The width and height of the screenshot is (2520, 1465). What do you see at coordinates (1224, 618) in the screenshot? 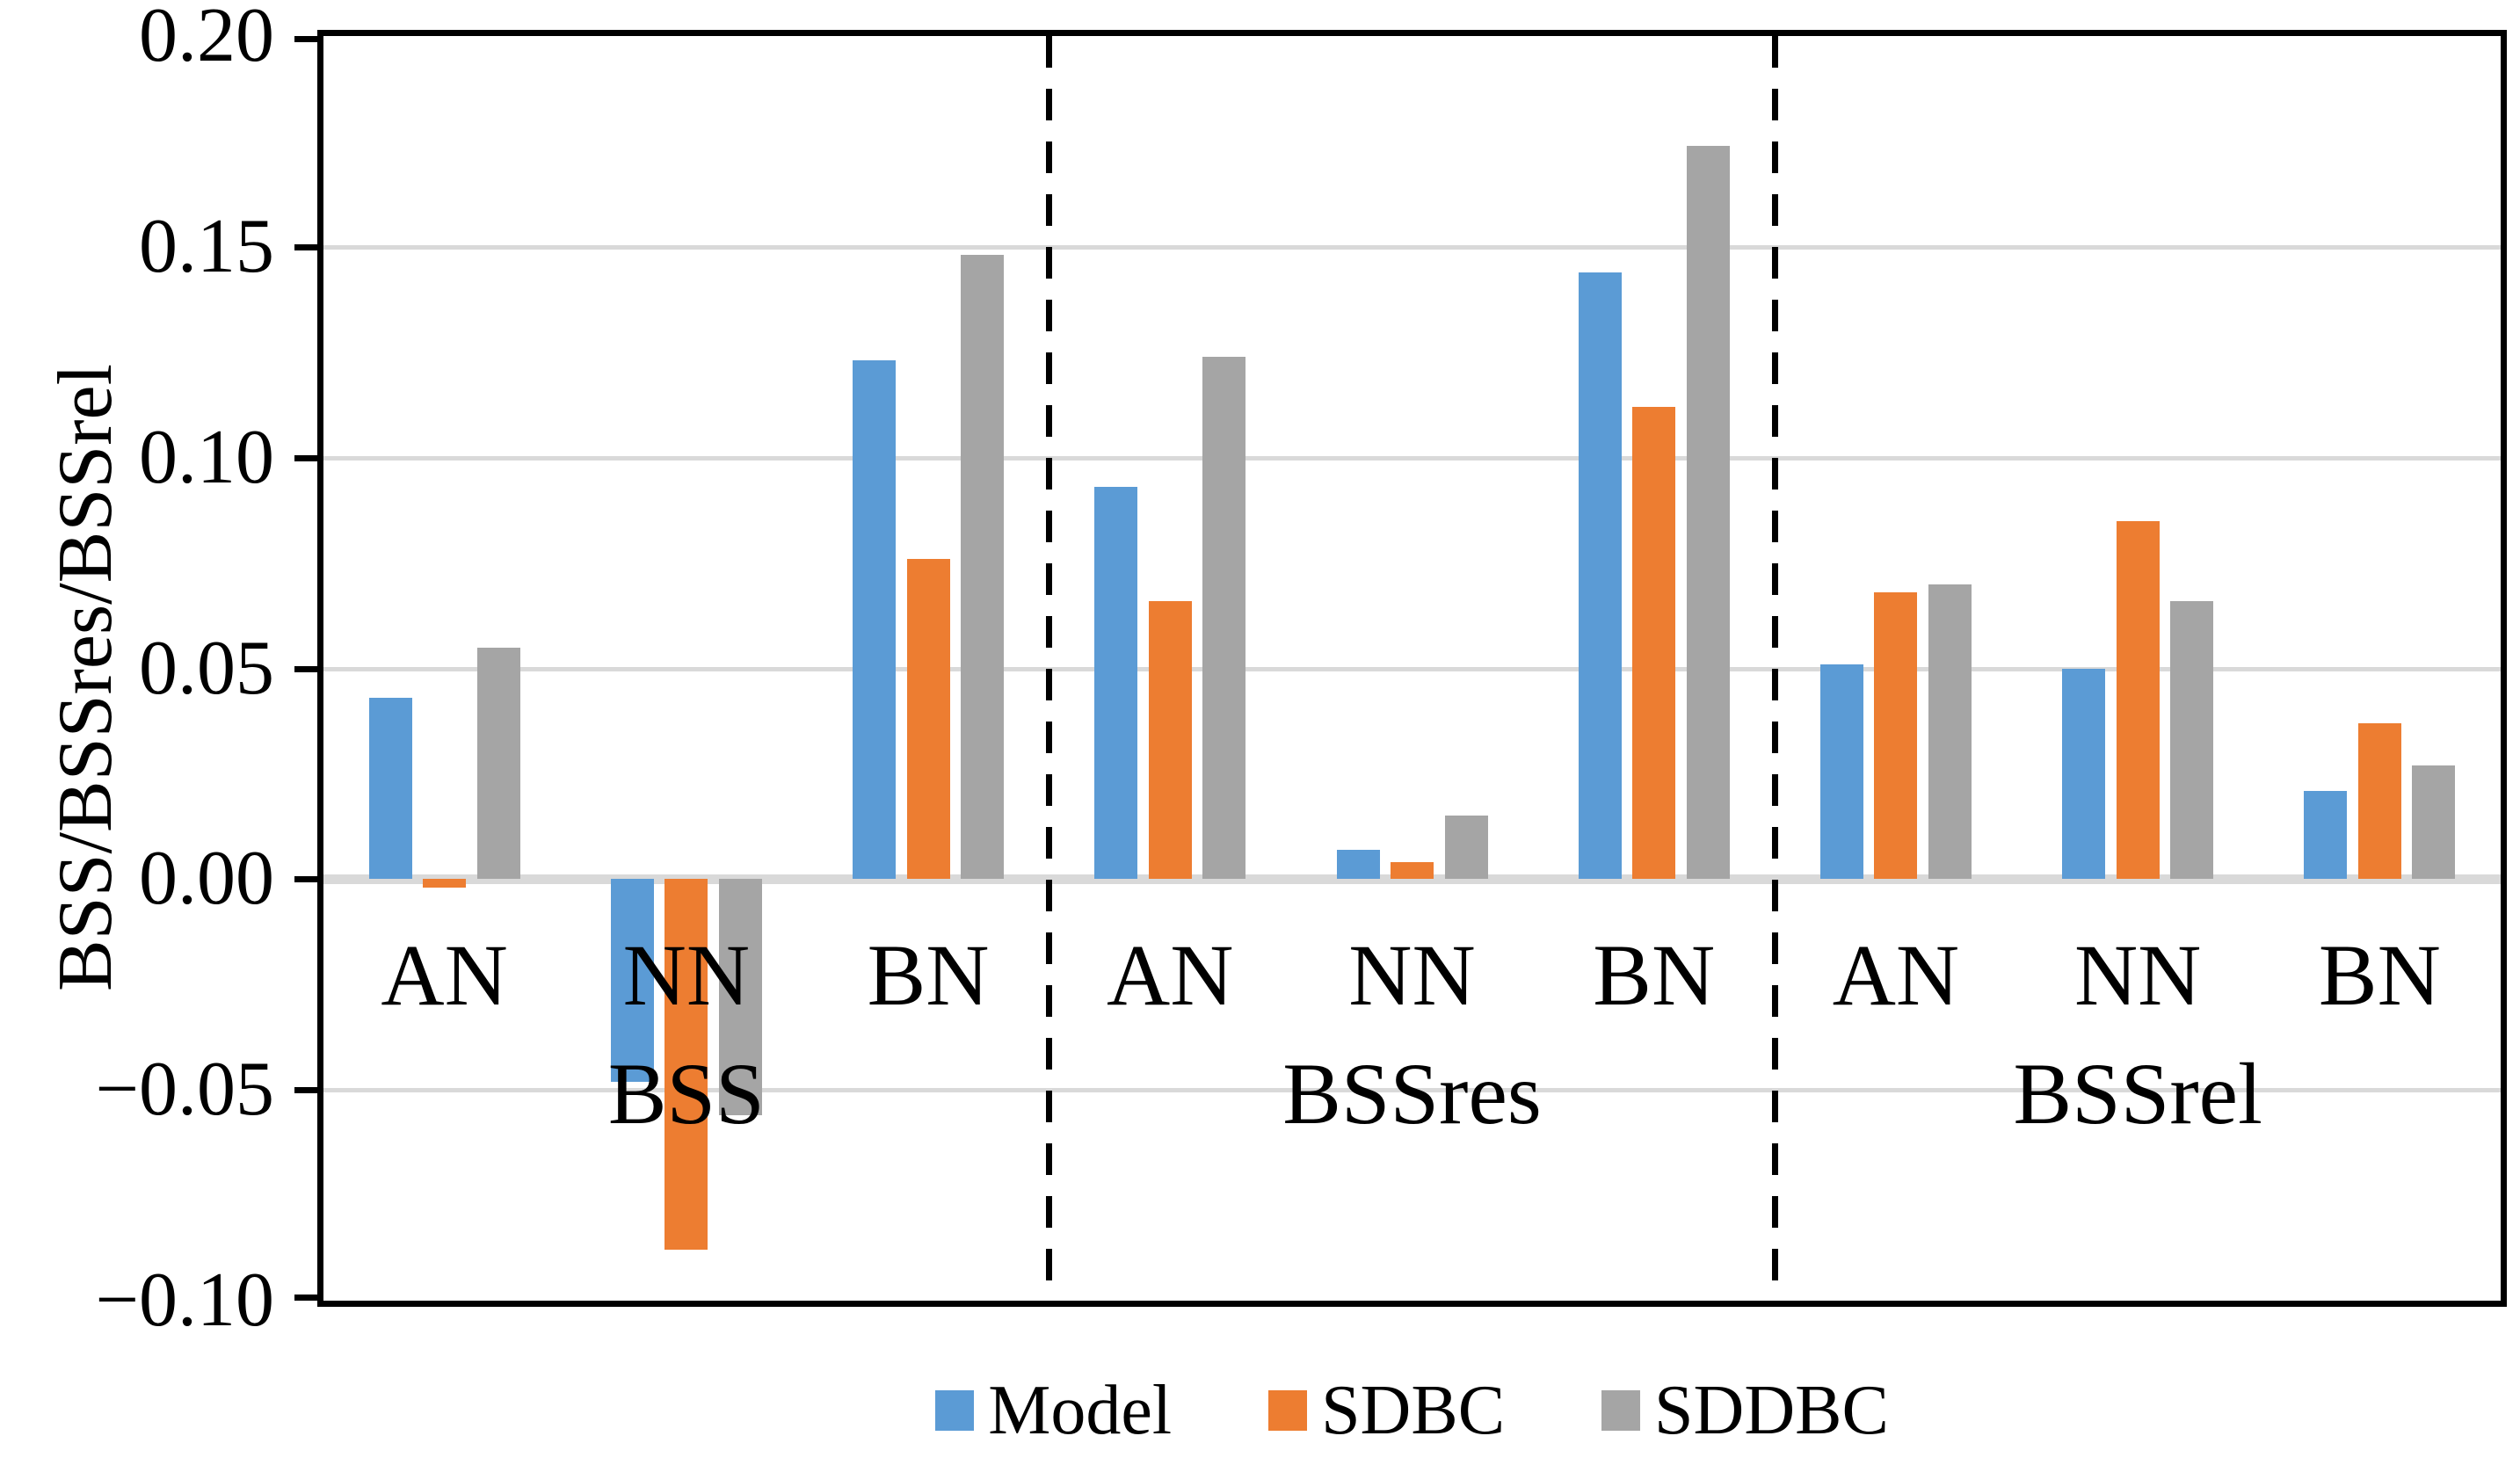
I see `bar-SDDBC-BSSres-AN` at bounding box center [1224, 618].